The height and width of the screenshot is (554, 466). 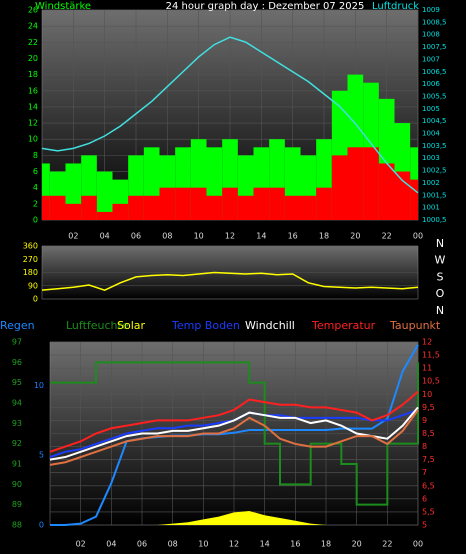 I want to click on y2-tick-label: 1005,5, so click(x=434, y=96).